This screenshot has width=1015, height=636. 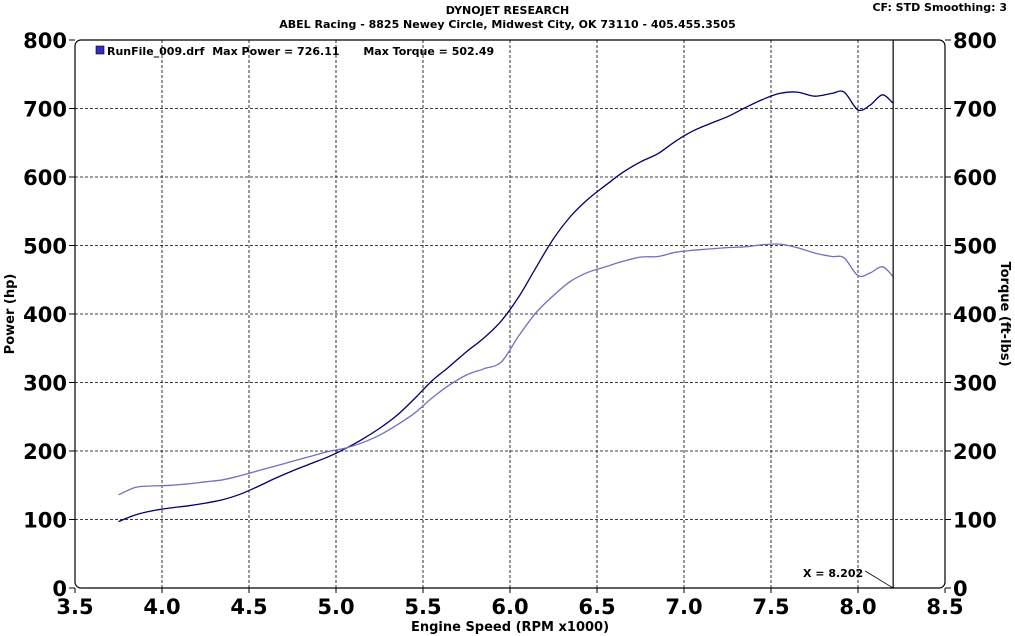 What do you see at coordinates (683, 607) in the screenshot?
I see `x-tick-label: 7.0` at bounding box center [683, 607].